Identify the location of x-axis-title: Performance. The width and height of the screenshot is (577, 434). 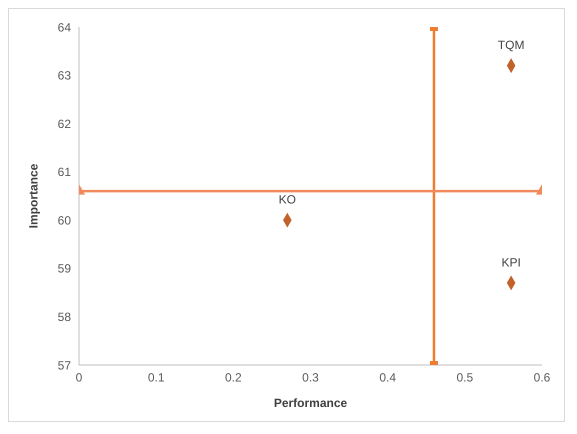
(311, 403).